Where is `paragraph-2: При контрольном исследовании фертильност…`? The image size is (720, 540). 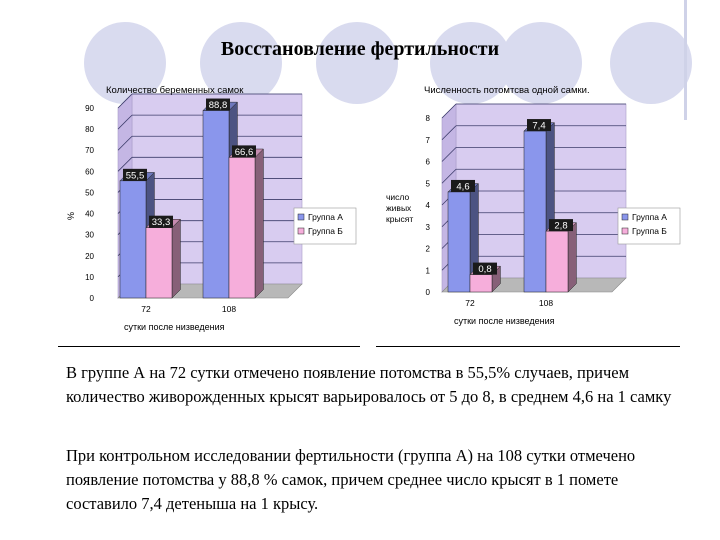
paragraph-2: При контрольном исследовании фертильност… is located at coordinates (351, 479).